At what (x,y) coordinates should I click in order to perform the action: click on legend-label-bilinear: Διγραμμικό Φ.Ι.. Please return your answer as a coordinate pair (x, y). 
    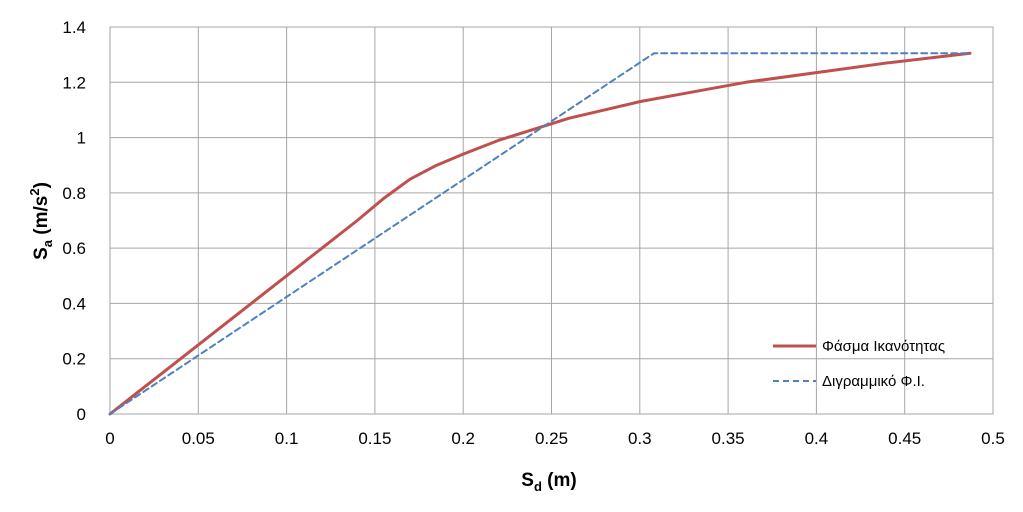
    Looking at the image, I should click on (873, 381).